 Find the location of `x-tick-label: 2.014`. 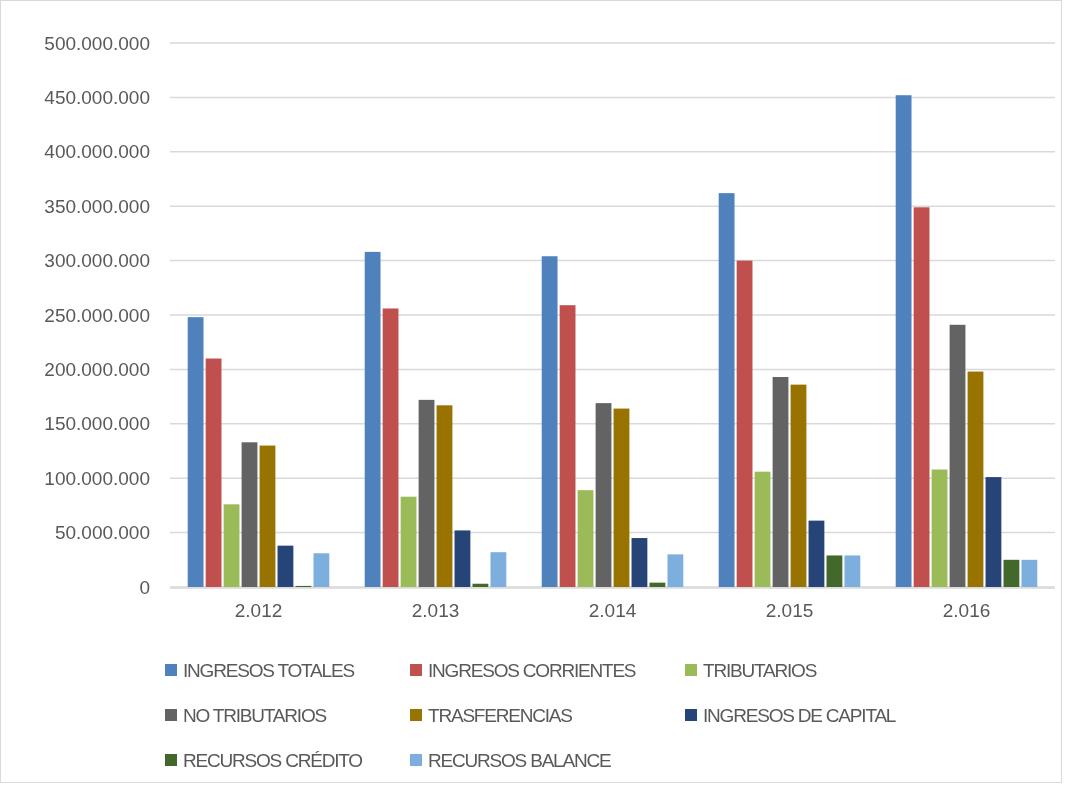

x-tick-label: 2.014 is located at coordinates (612, 610).